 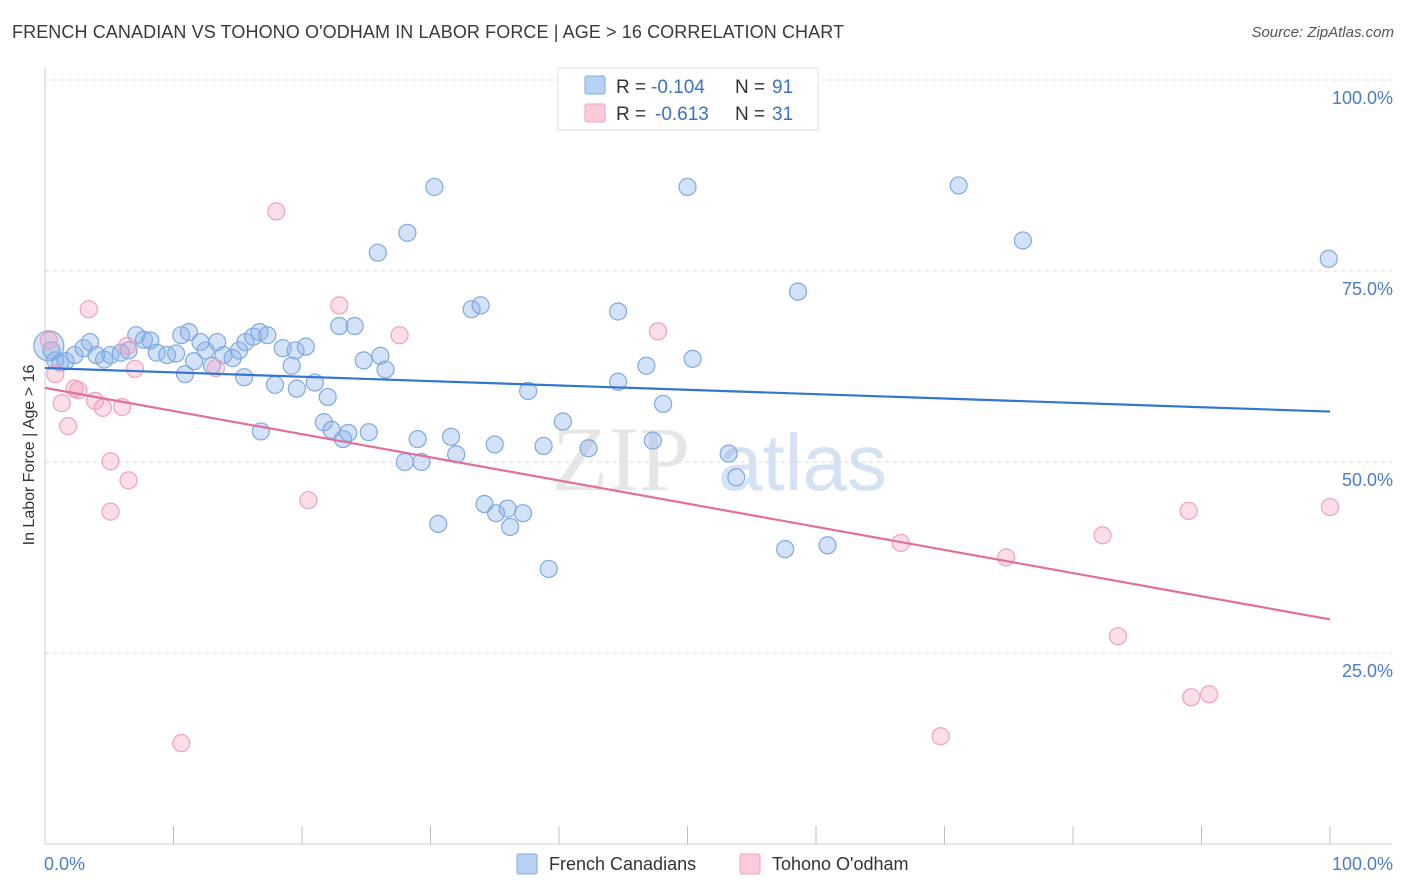 What do you see at coordinates (712, 864) in the screenshot?
I see `bottom-legend: French Canadians Tohono O'odham` at bounding box center [712, 864].